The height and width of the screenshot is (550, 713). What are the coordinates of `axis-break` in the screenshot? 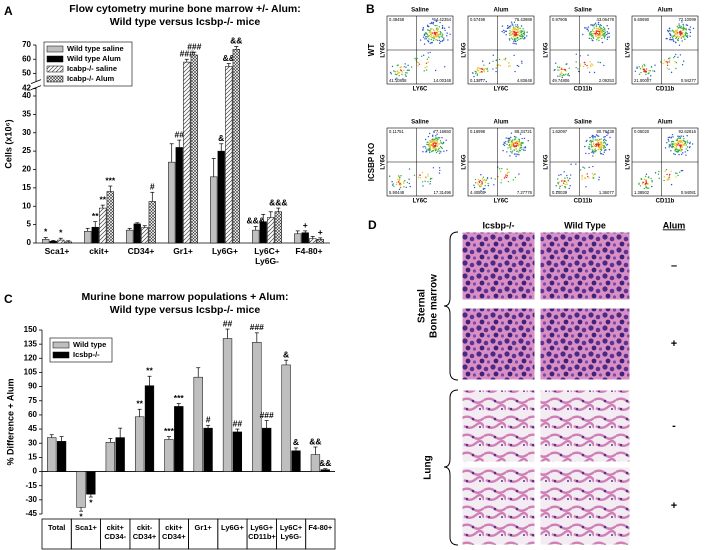 It's located at (36, 84).